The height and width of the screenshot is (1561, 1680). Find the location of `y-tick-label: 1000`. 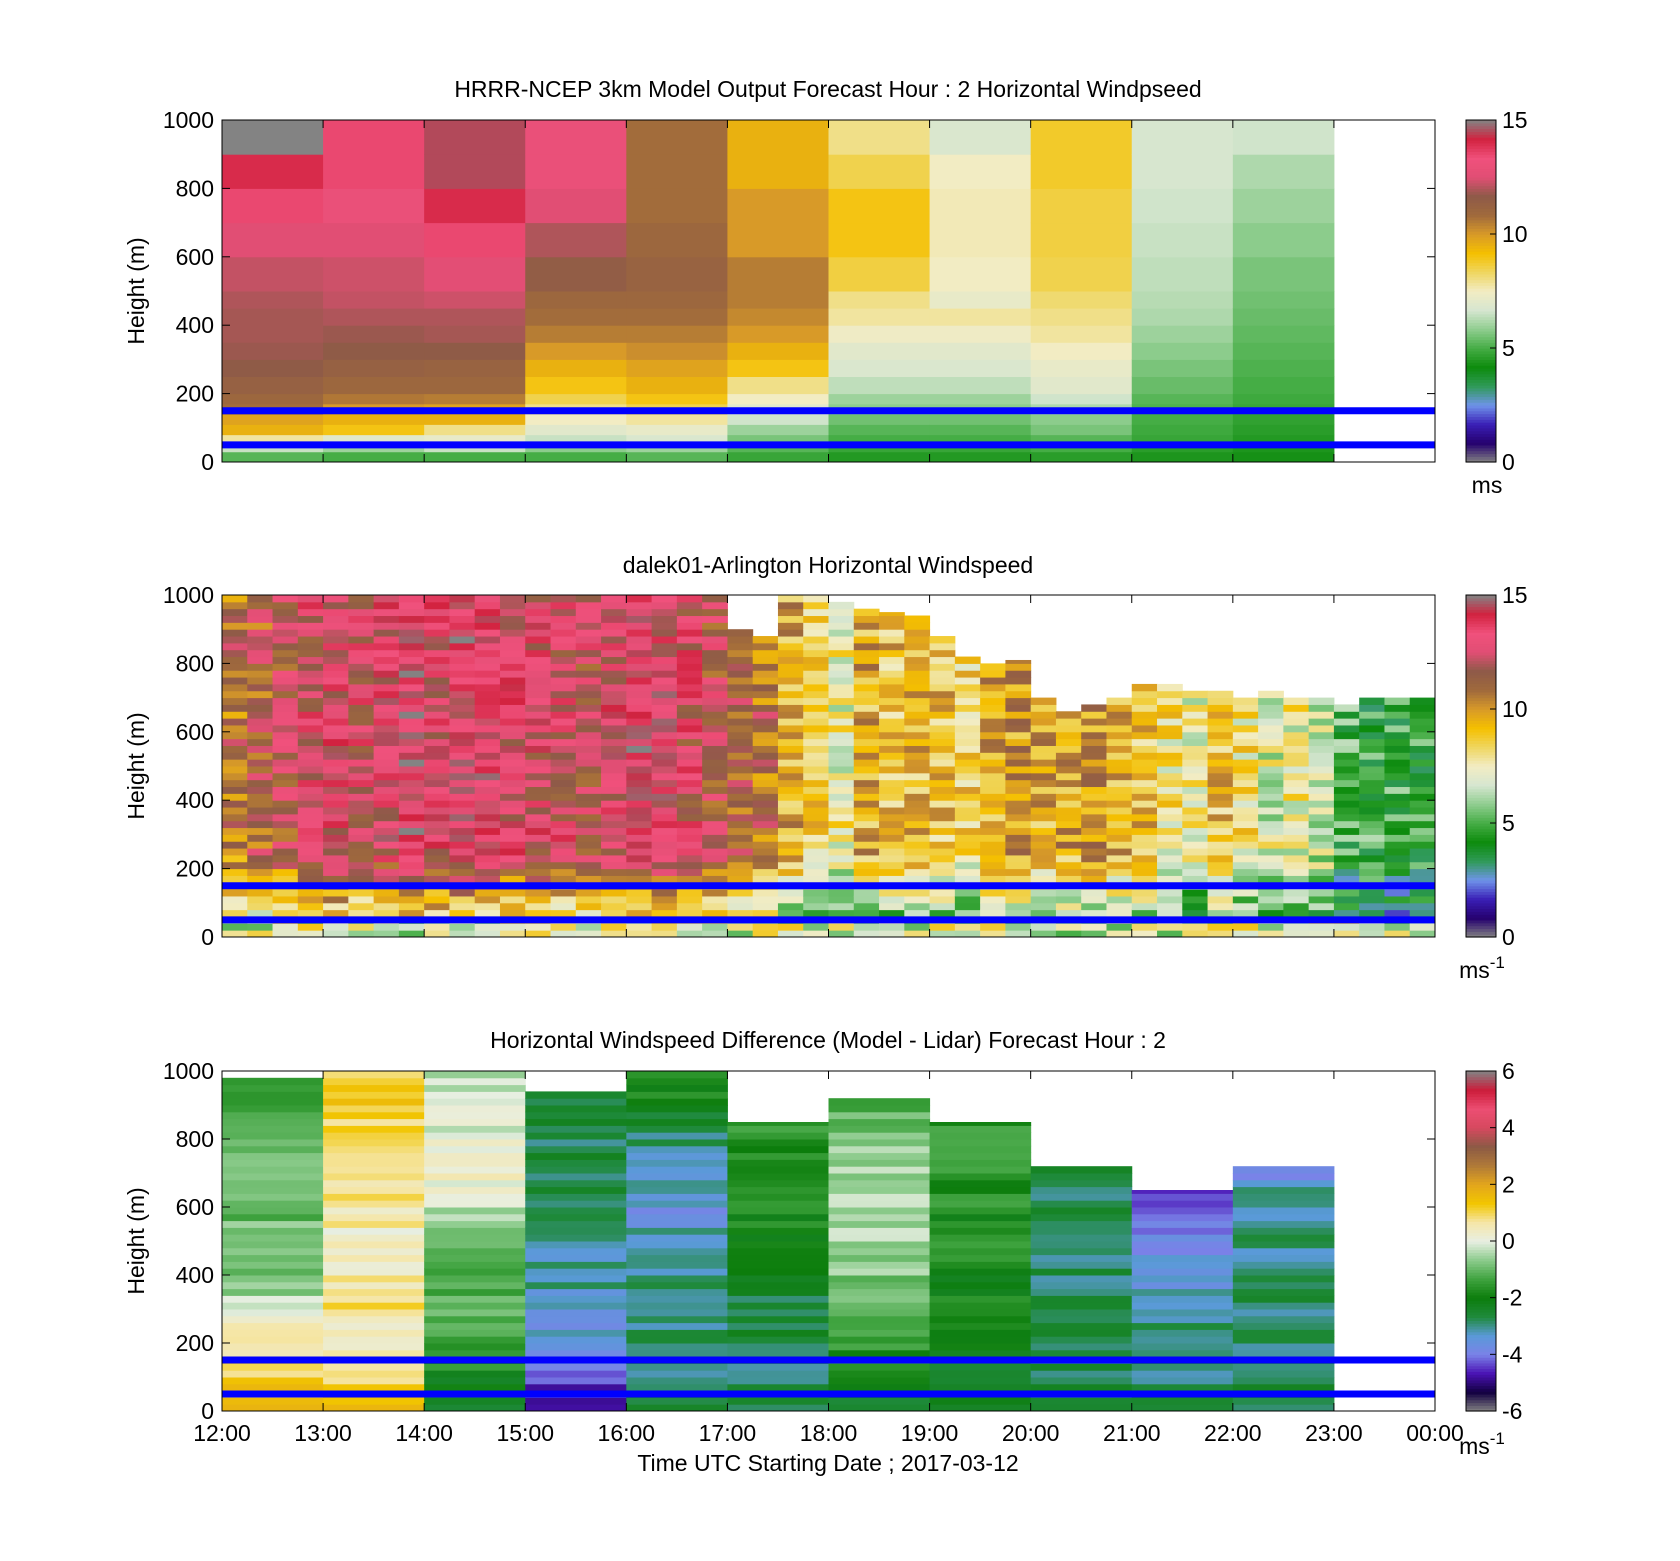

y-tick-label: 1000 is located at coordinates (188, 120).